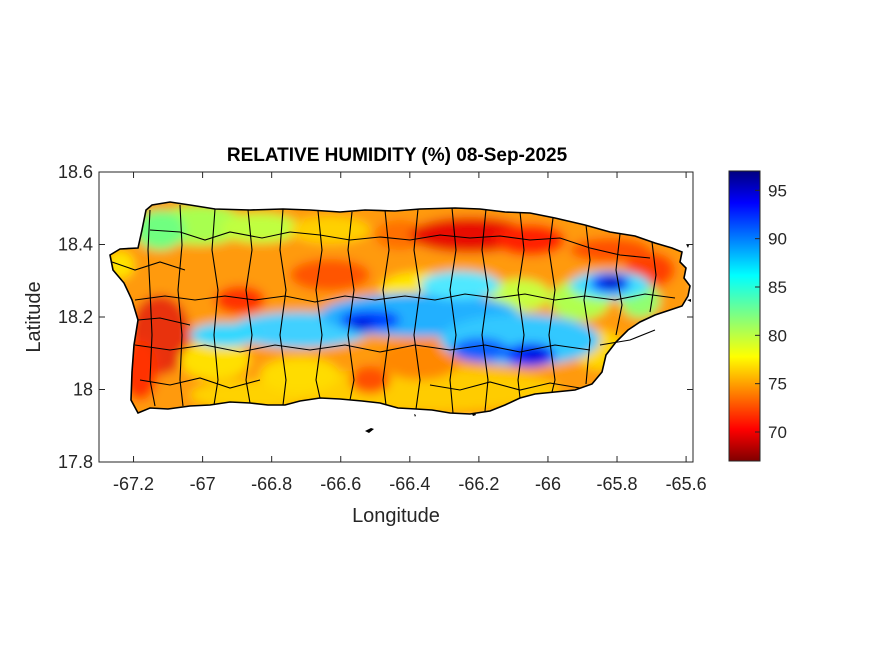 The image size is (875, 656). I want to click on colorbar-tick-label: 80, so click(777, 335).